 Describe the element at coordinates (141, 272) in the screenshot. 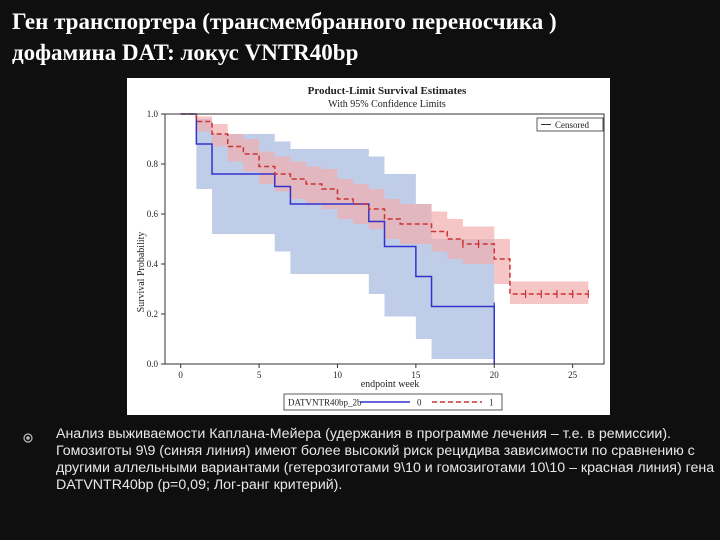

I see `y-axis-label: Survival Probability` at that location.